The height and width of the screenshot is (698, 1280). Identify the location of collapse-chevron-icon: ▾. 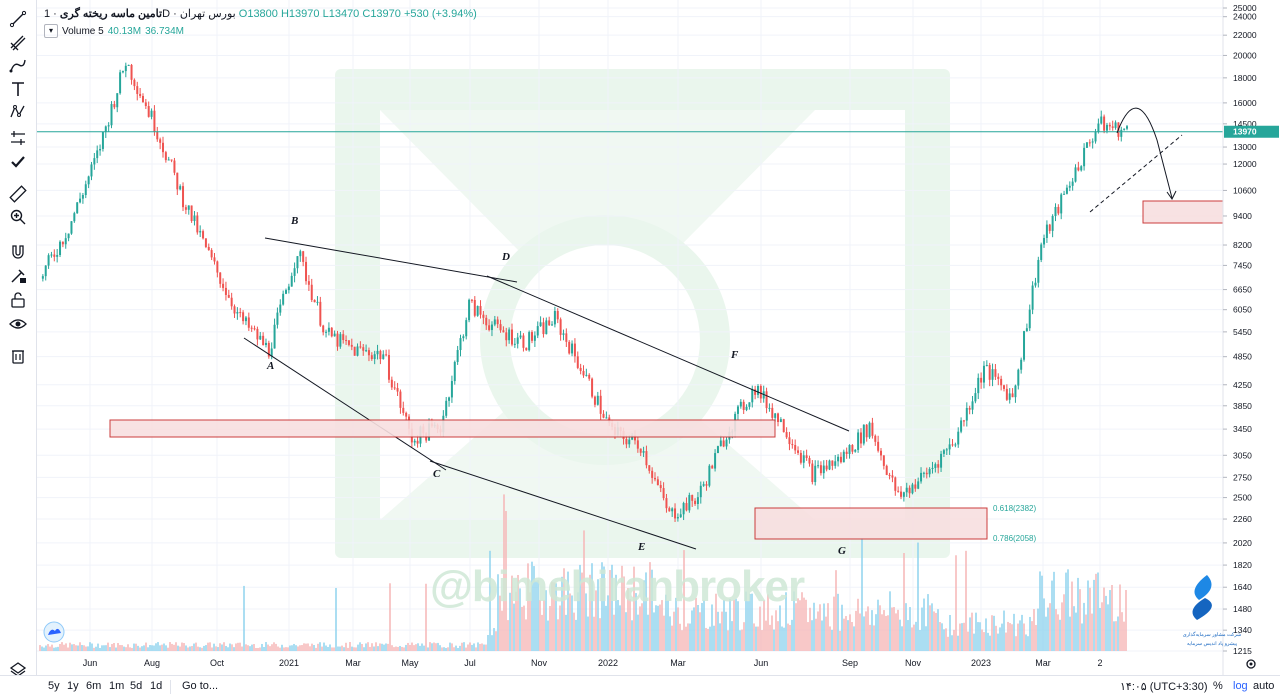
(51, 31).